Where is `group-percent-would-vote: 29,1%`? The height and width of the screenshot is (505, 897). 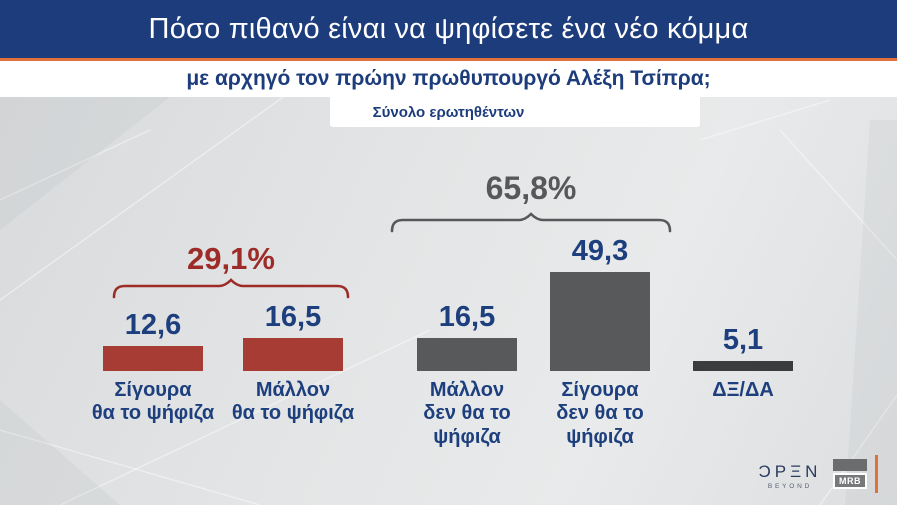
group-percent-would-vote: 29,1% is located at coordinates (231, 258).